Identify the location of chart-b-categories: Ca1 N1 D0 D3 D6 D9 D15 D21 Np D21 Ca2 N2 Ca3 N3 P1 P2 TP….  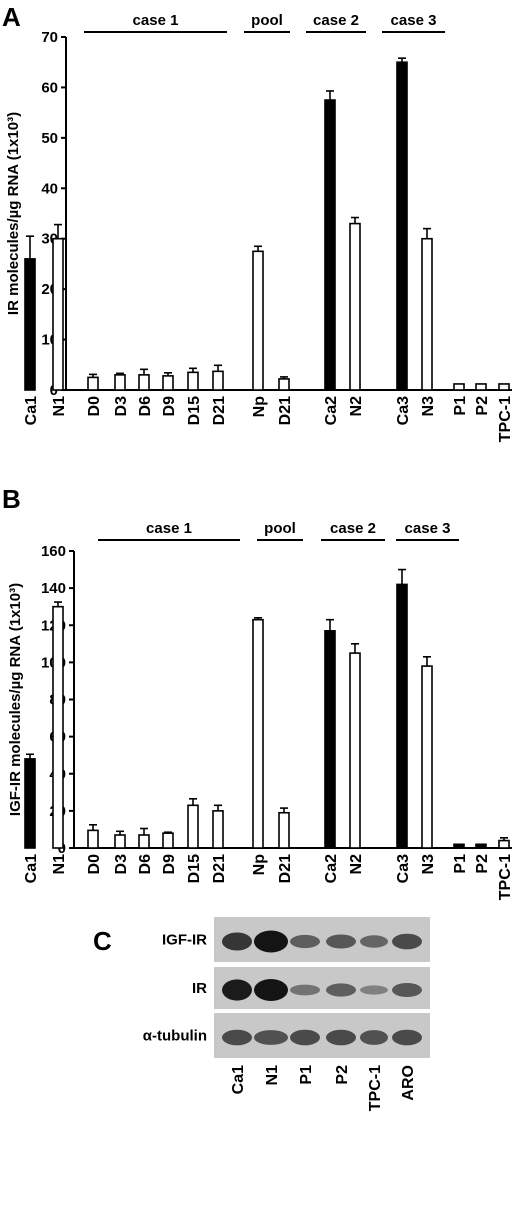
(268, 877).